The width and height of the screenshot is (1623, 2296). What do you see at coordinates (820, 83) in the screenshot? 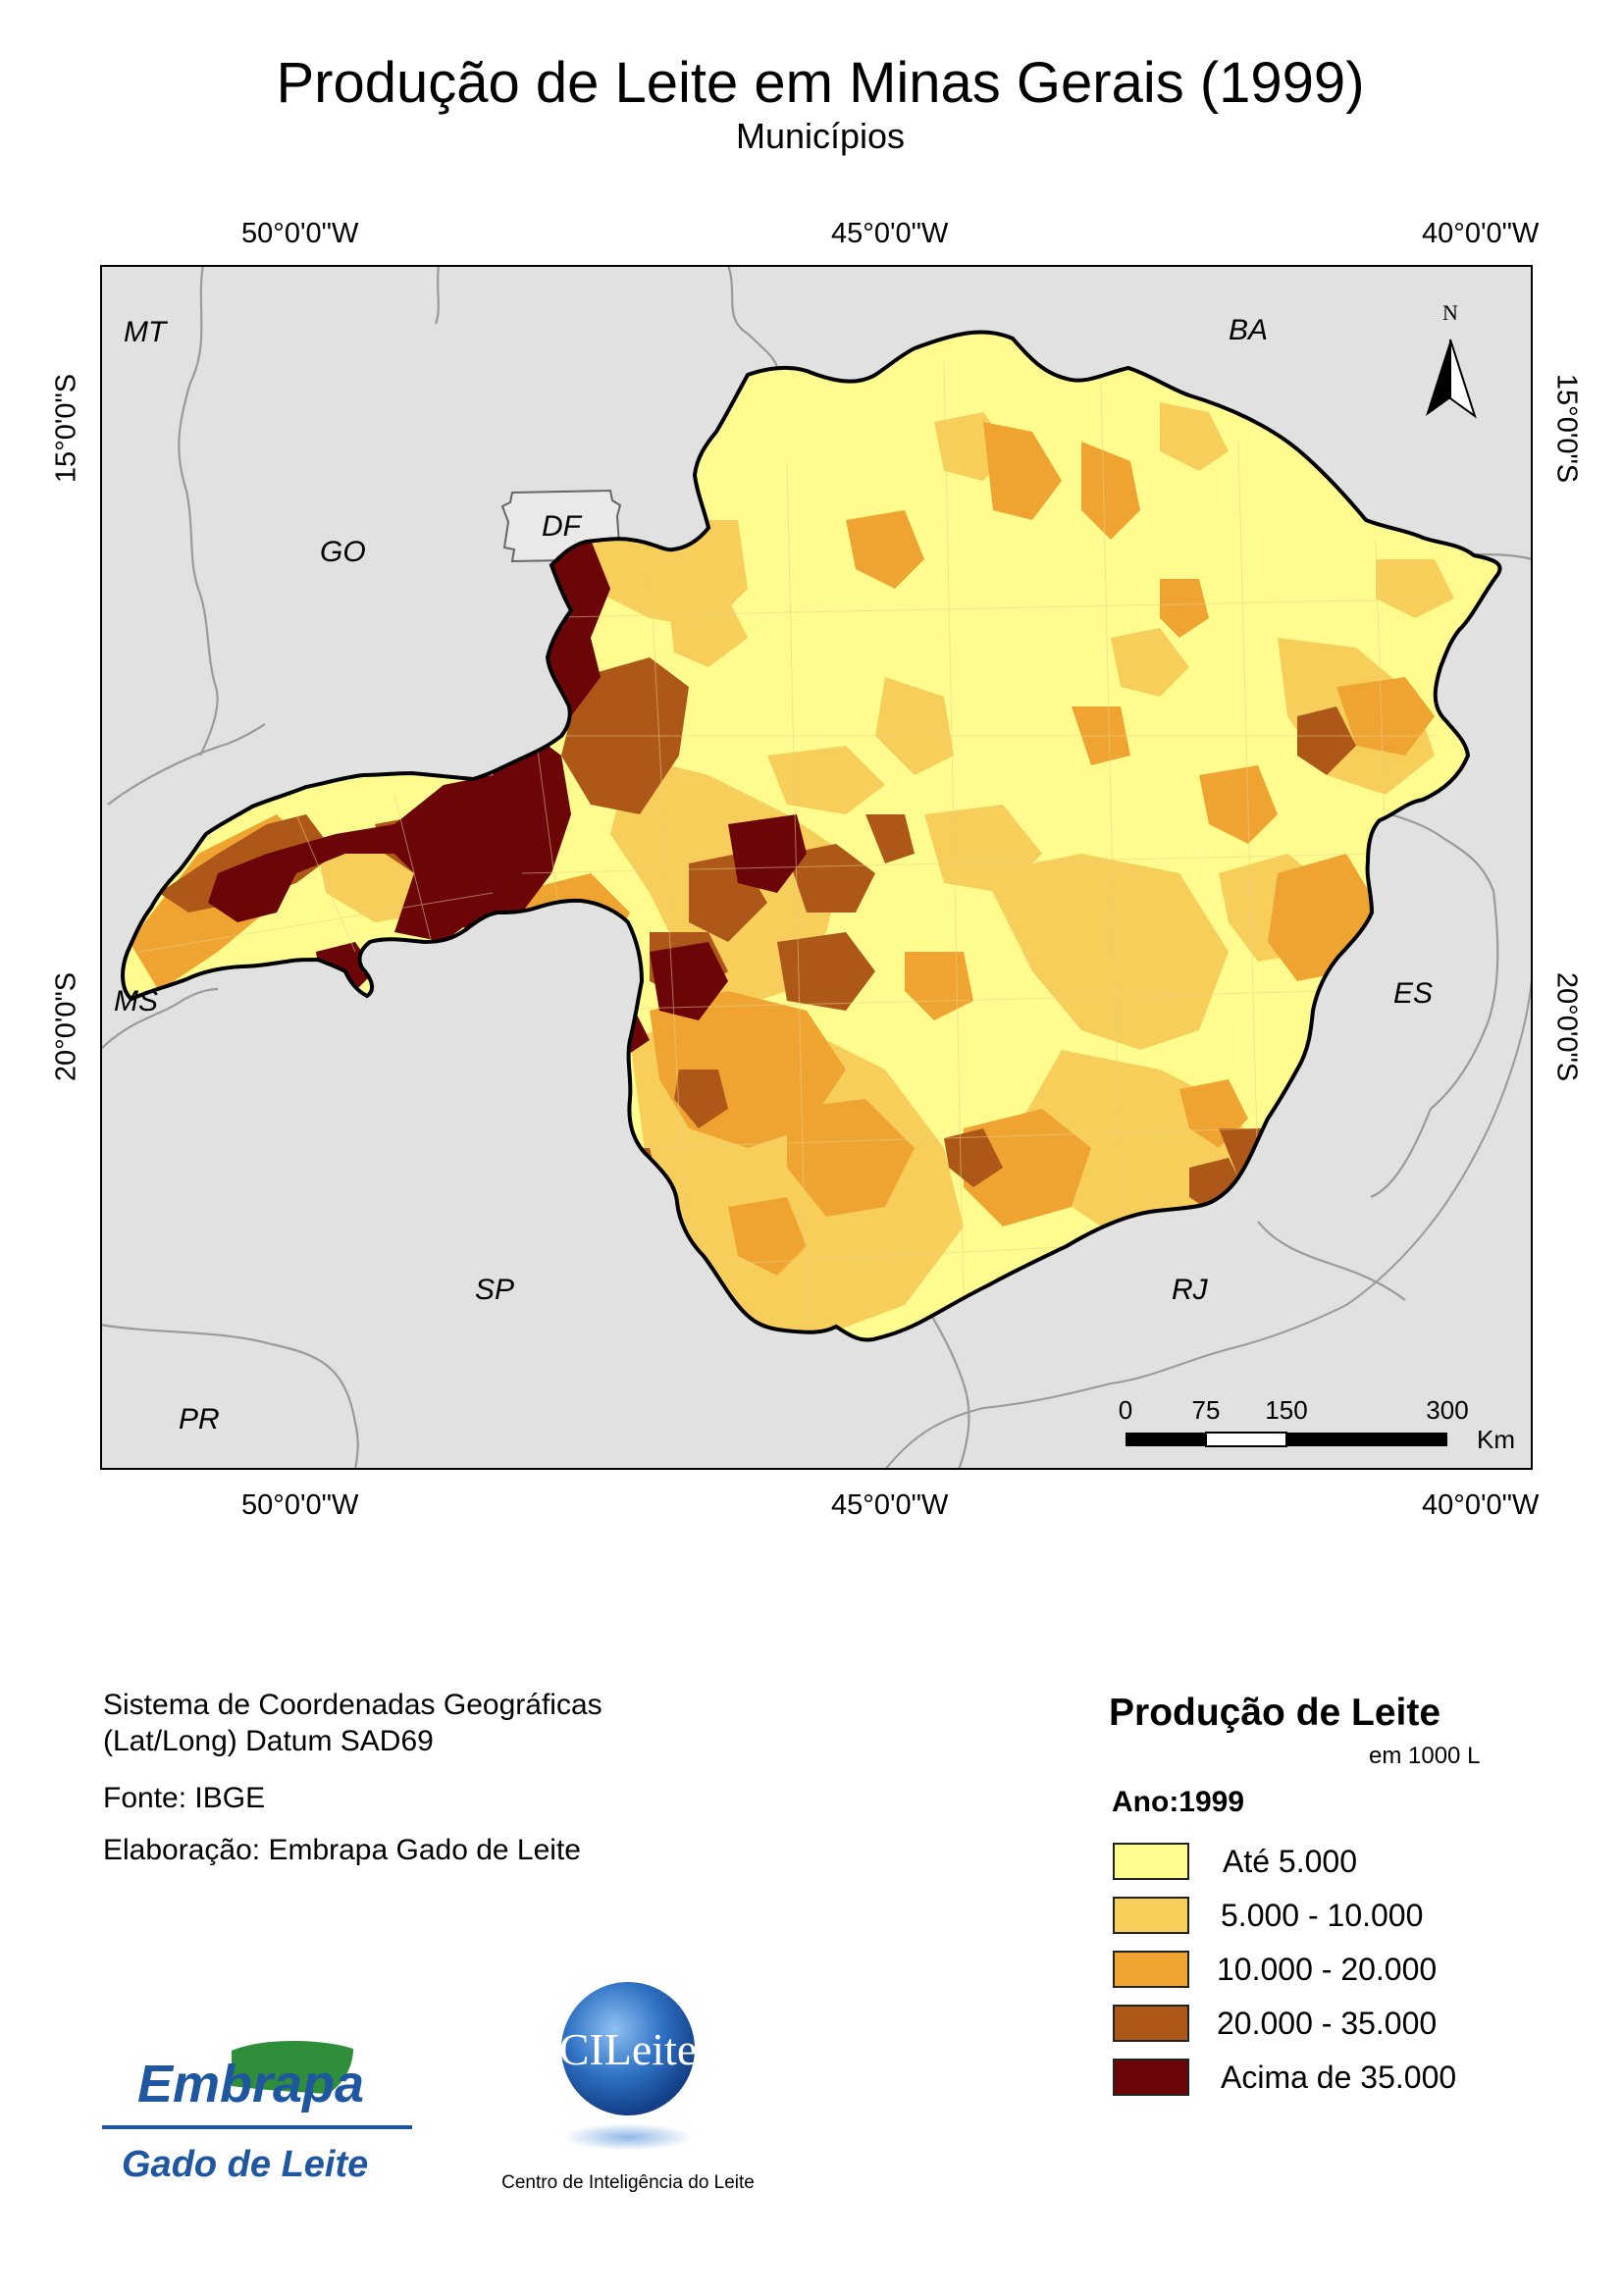
I see `map-title: Produção de Leite em Minas Gerais (1999)` at bounding box center [820, 83].